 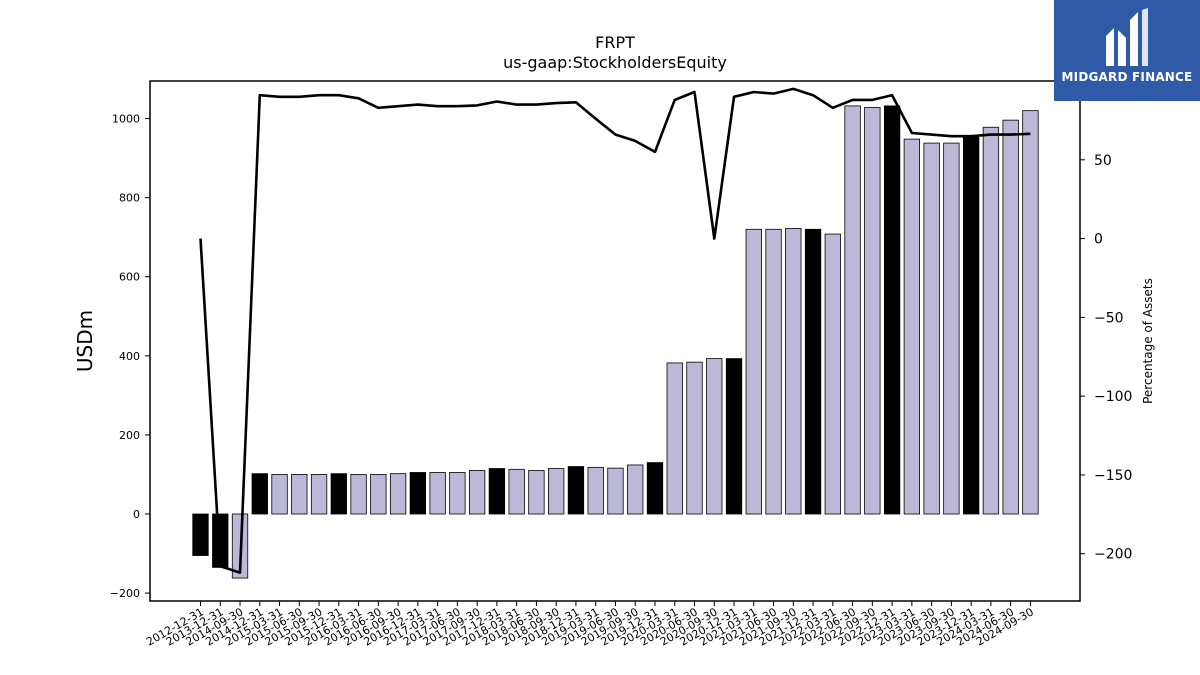 What do you see at coordinates (126, 119) in the screenshot?
I see `y-tick-label: 1000` at bounding box center [126, 119].